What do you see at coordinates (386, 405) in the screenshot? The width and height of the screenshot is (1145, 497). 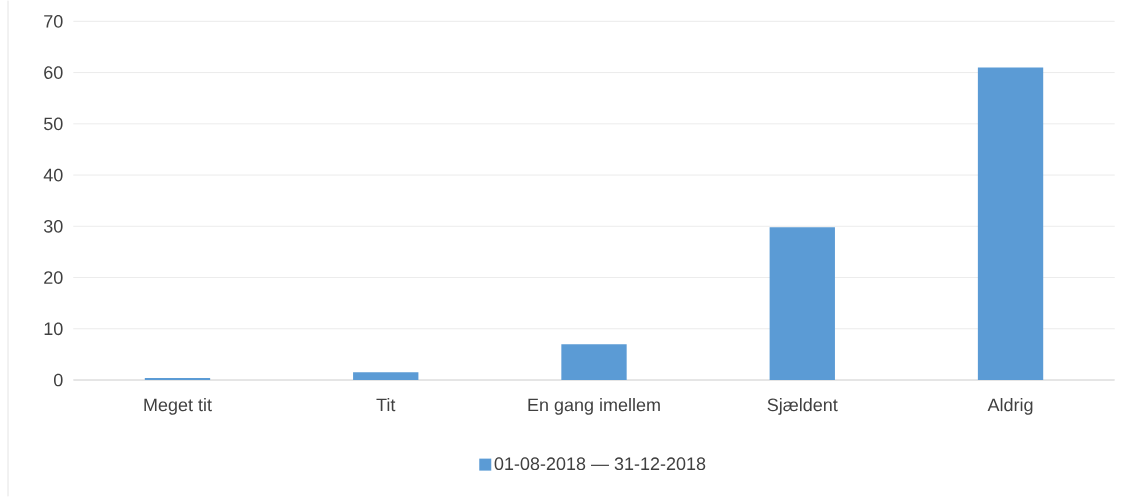 I see `x-tick-label: Tit` at bounding box center [386, 405].